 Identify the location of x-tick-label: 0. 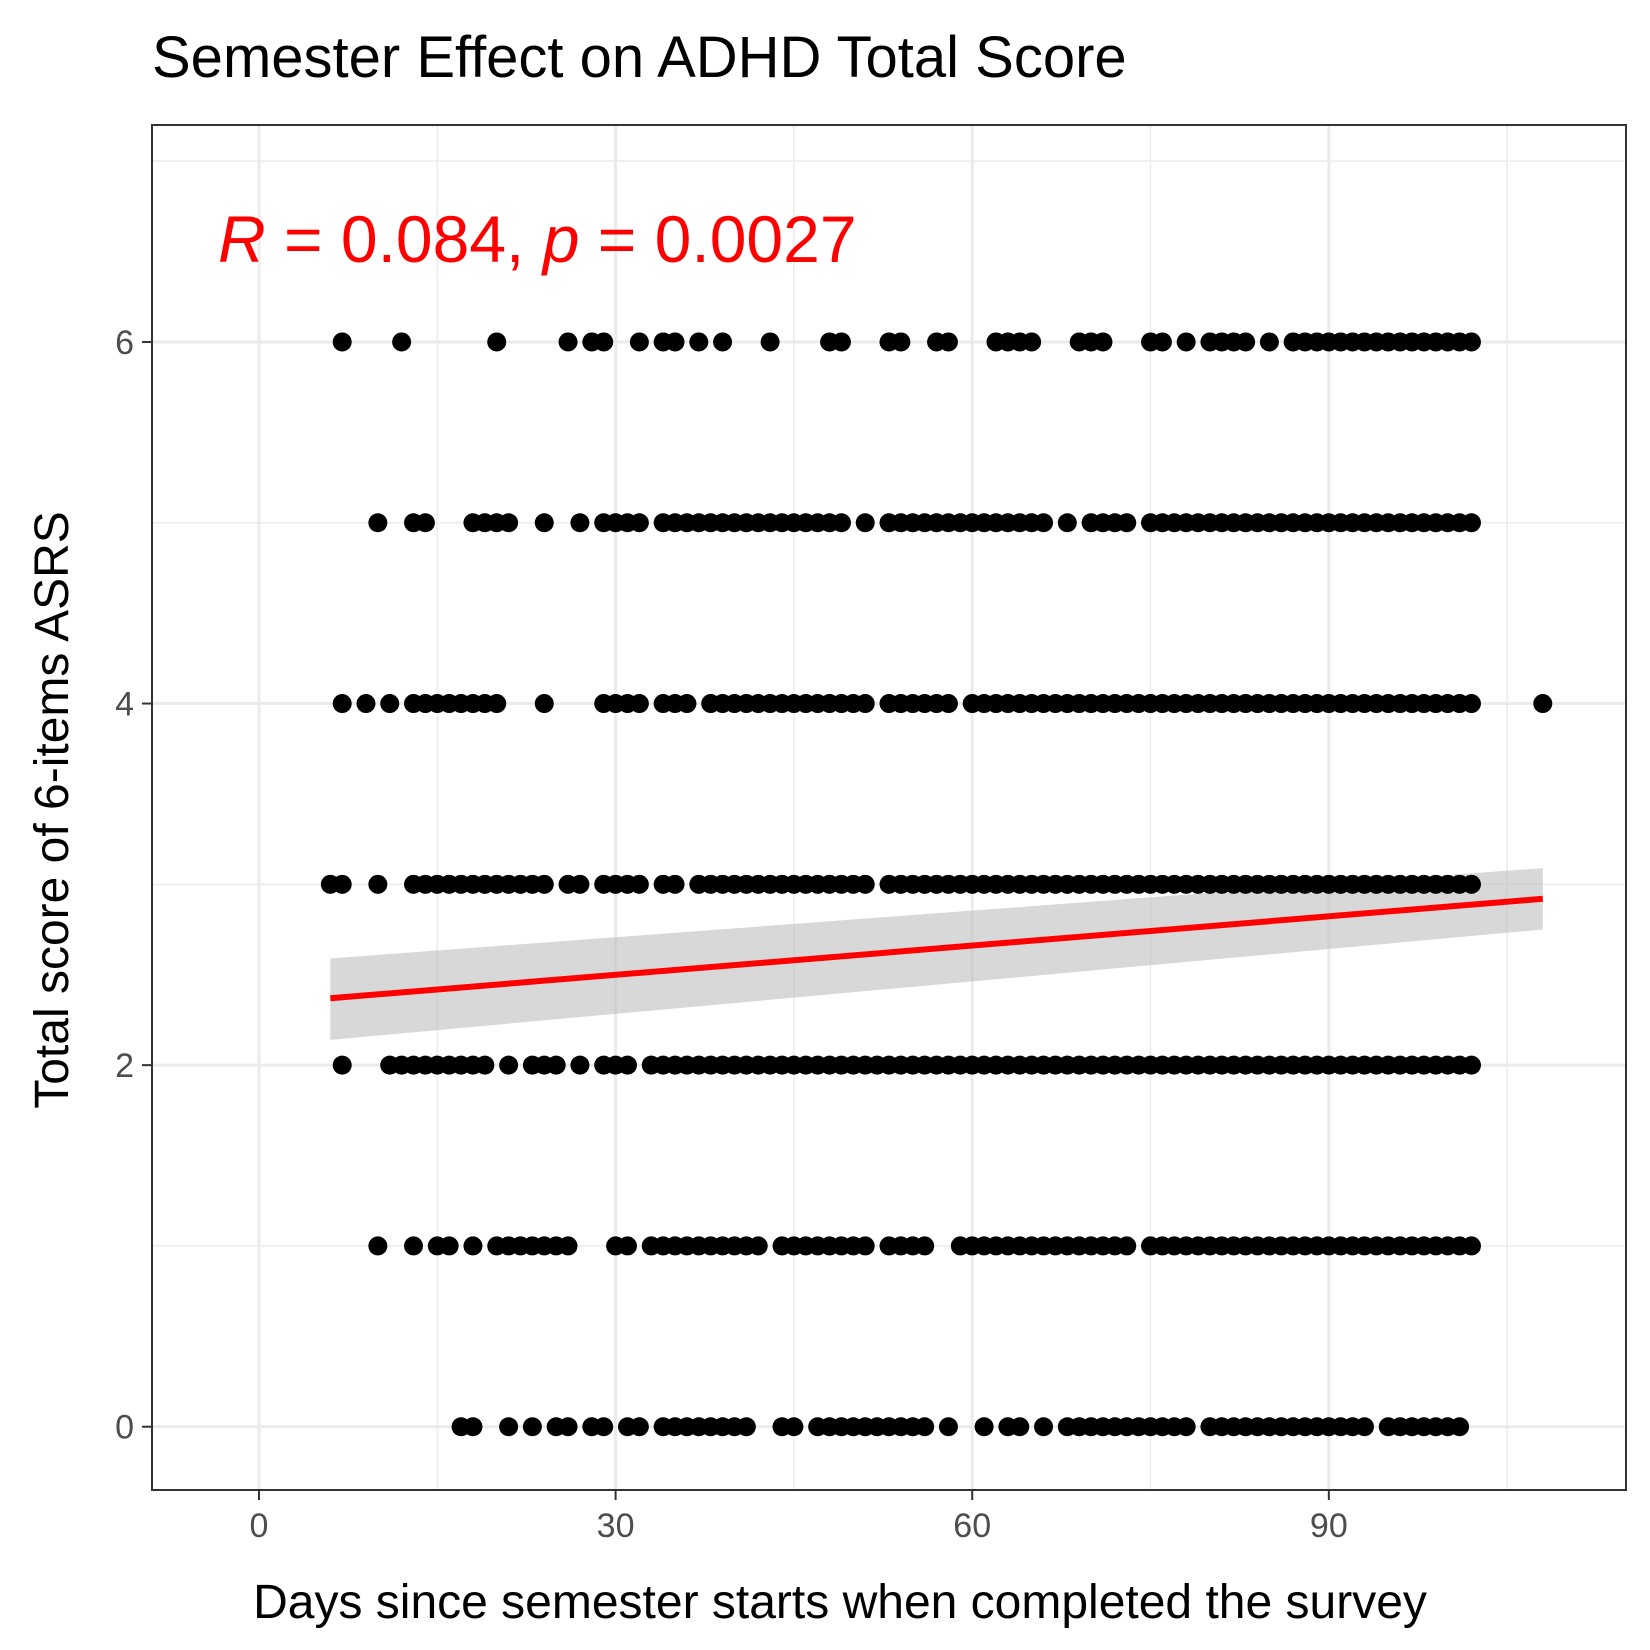
(259, 1526).